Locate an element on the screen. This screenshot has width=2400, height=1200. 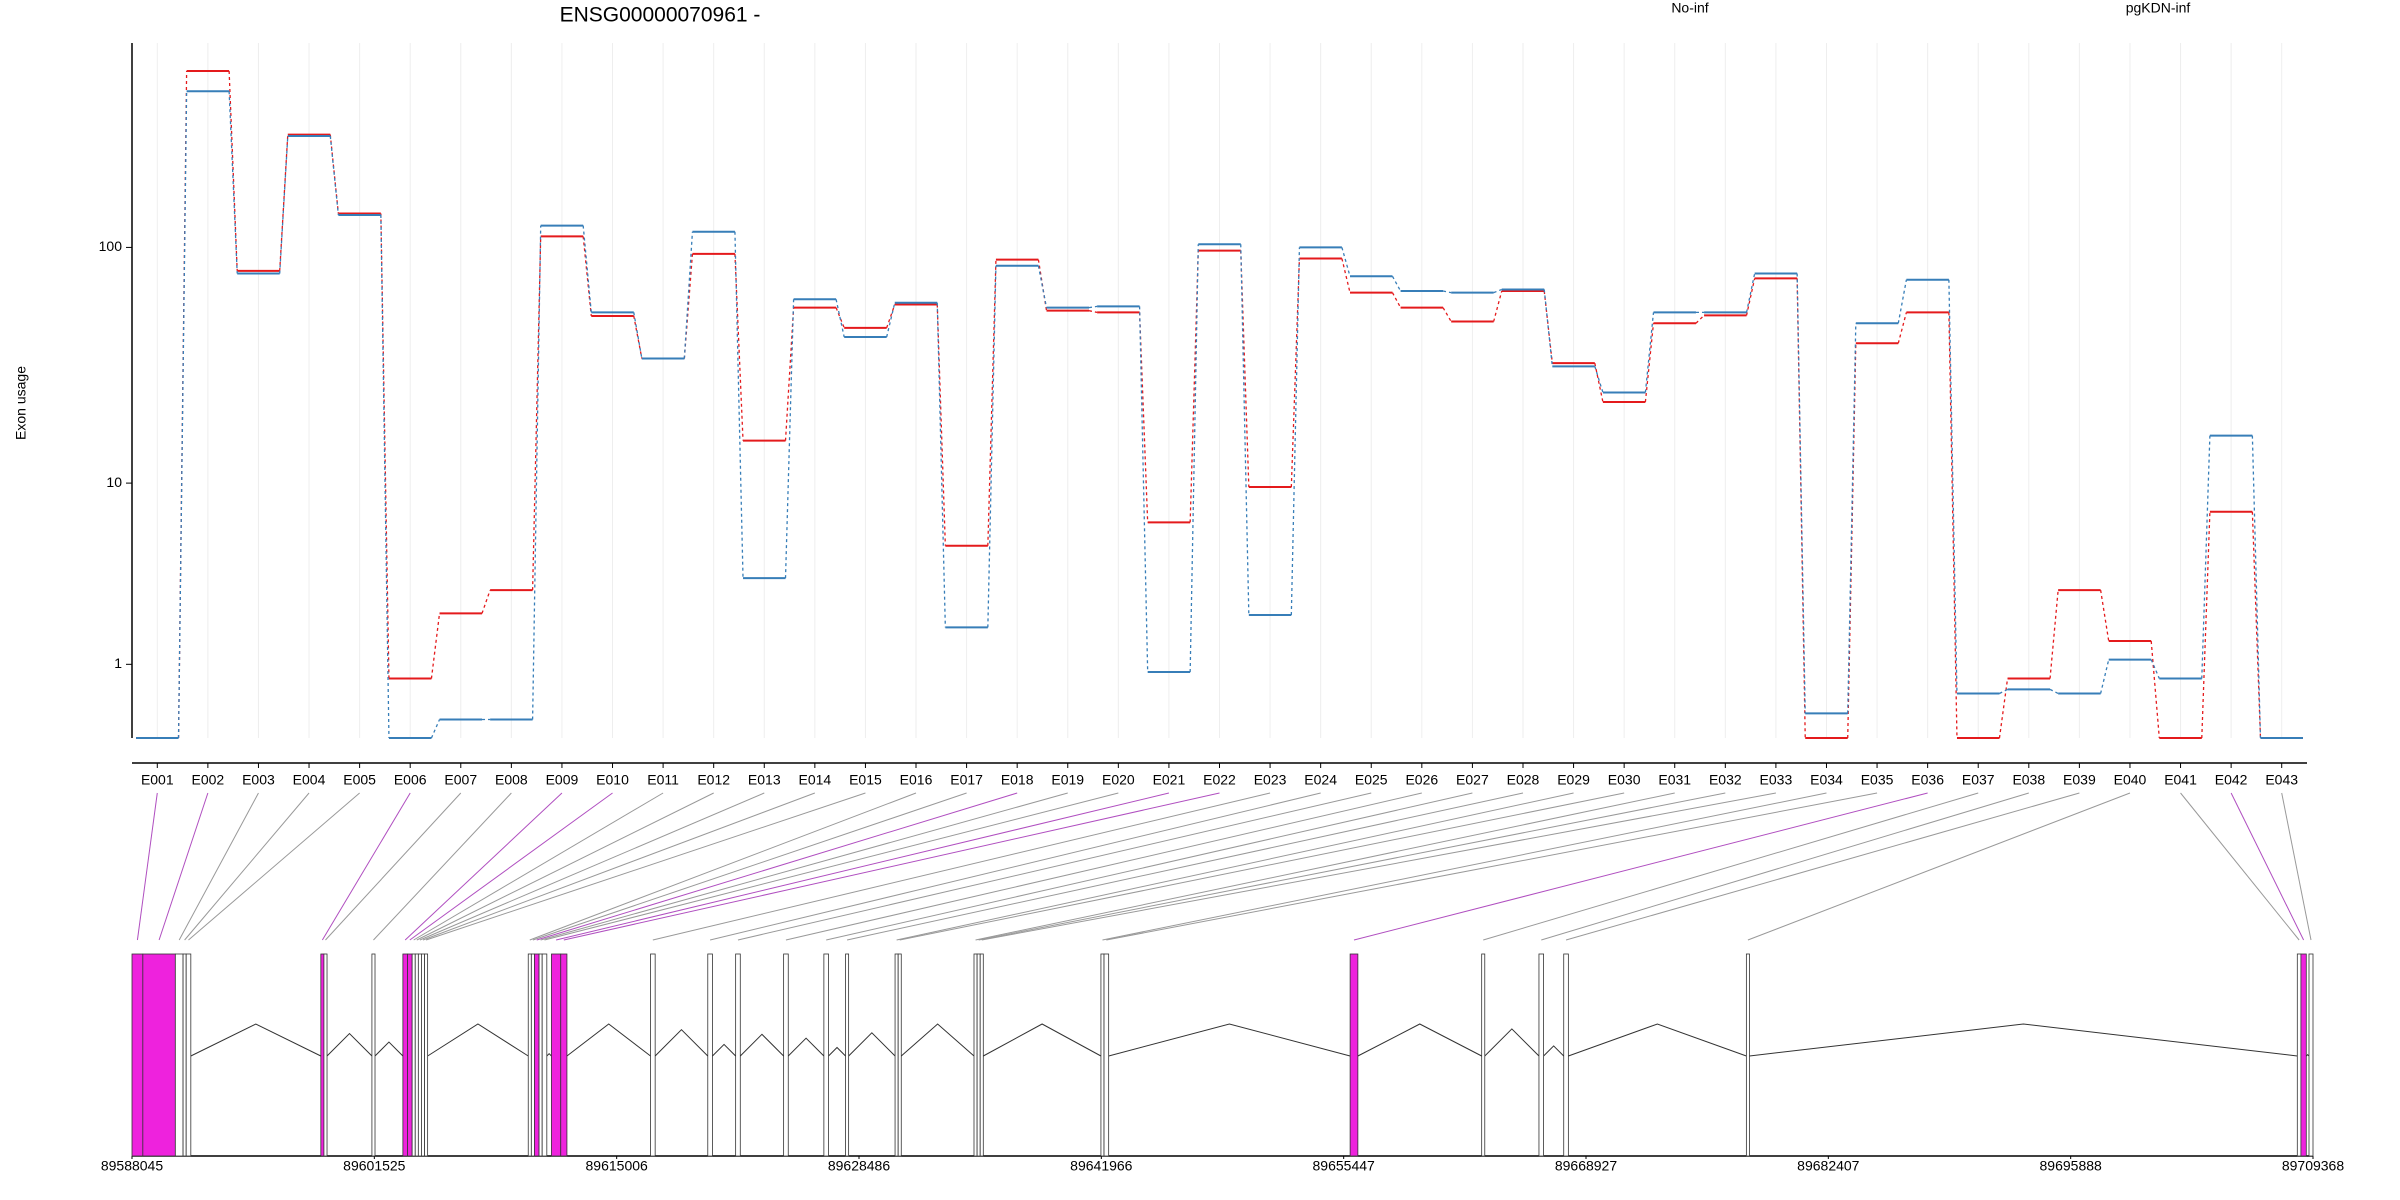
x-tick-label: E026 is located at coordinates (1421, 780).